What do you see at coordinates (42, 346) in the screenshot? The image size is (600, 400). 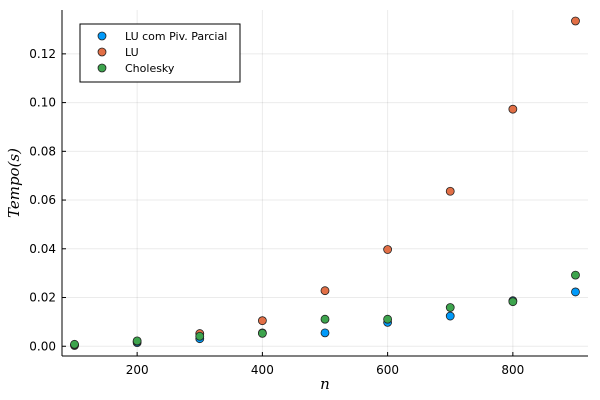 I see `y-tick-label: 0.00` at bounding box center [42, 346].